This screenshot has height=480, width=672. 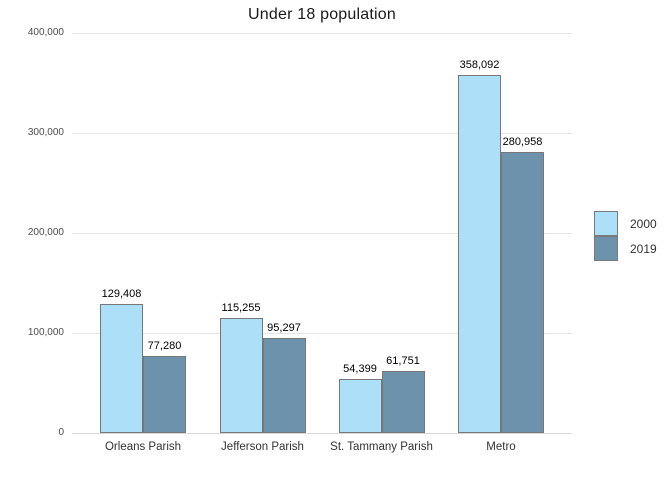 I want to click on bar-2000-jefferson-parish, so click(x=241, y=375).